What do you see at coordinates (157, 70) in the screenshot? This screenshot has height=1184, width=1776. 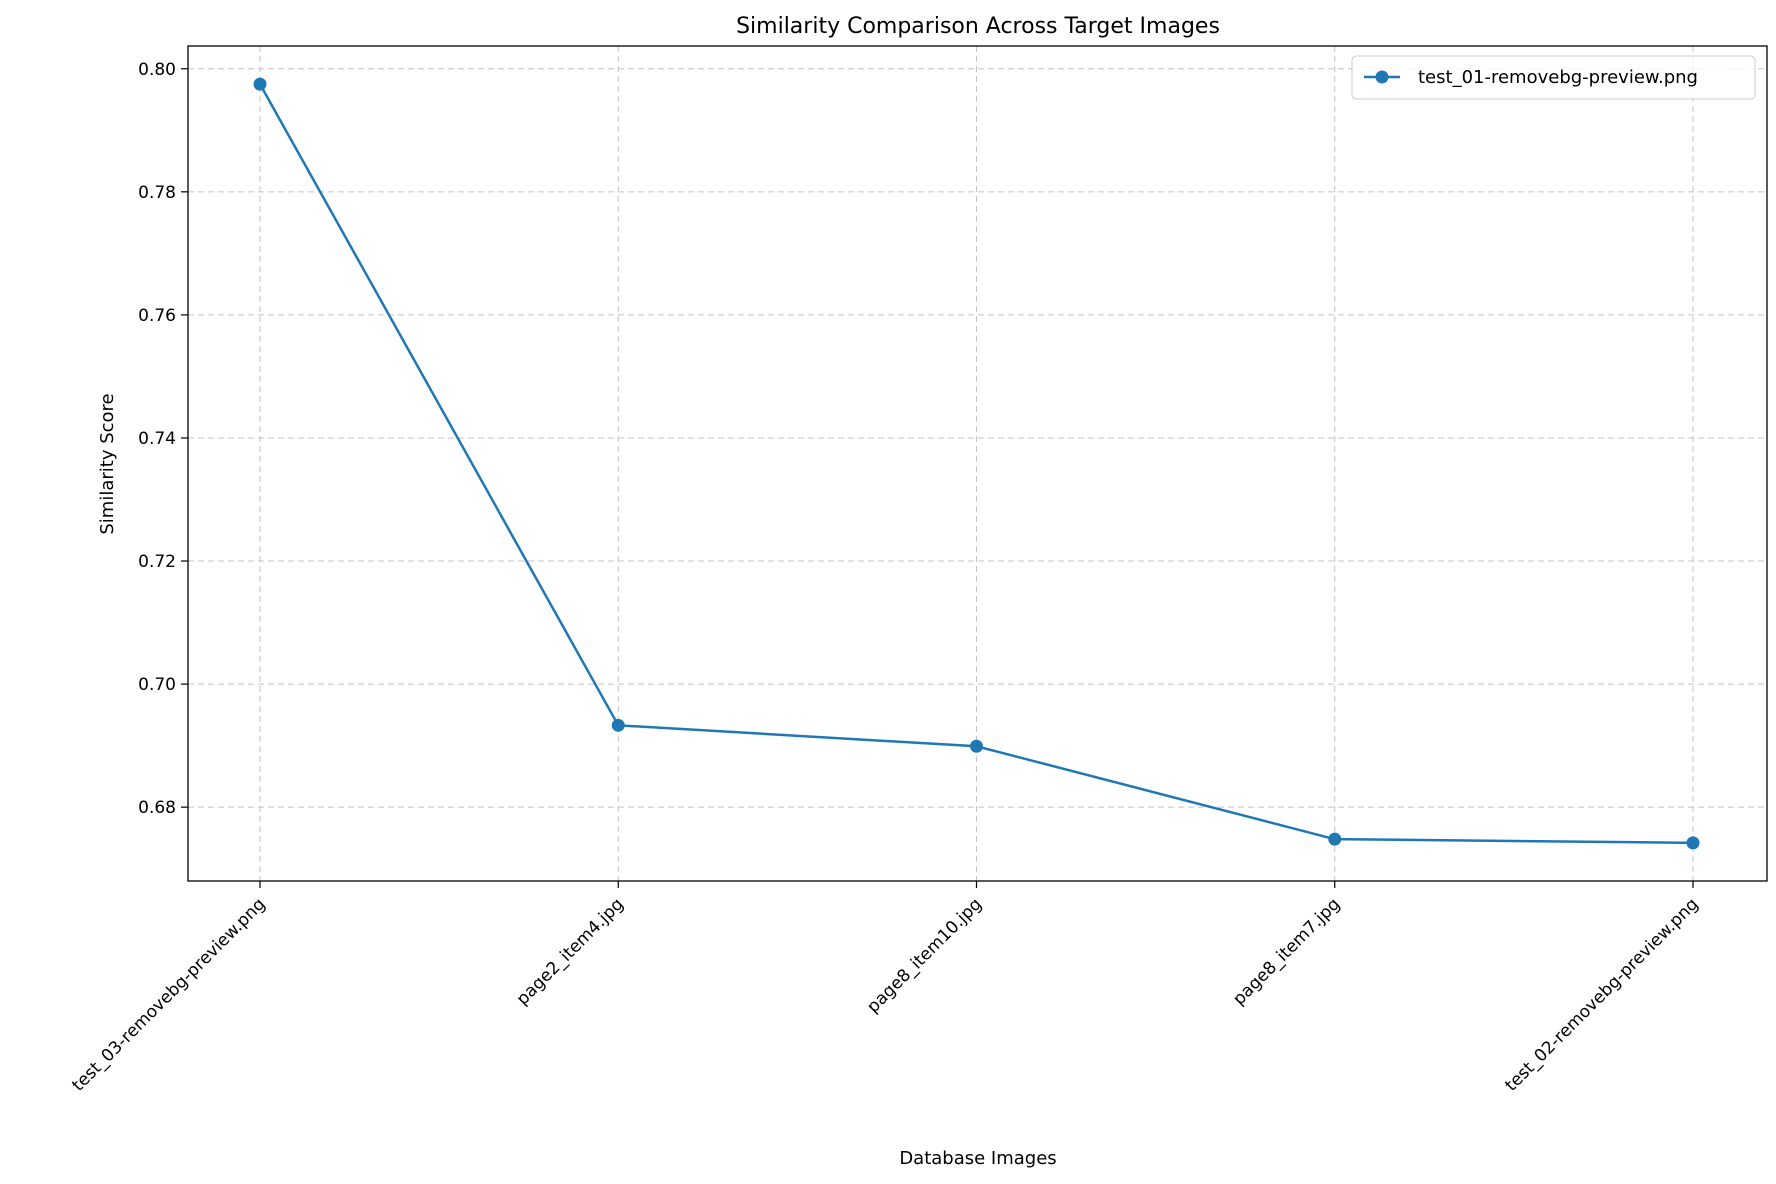 I see `y-tick-label: 0.80` at bounding box center [157, 70].